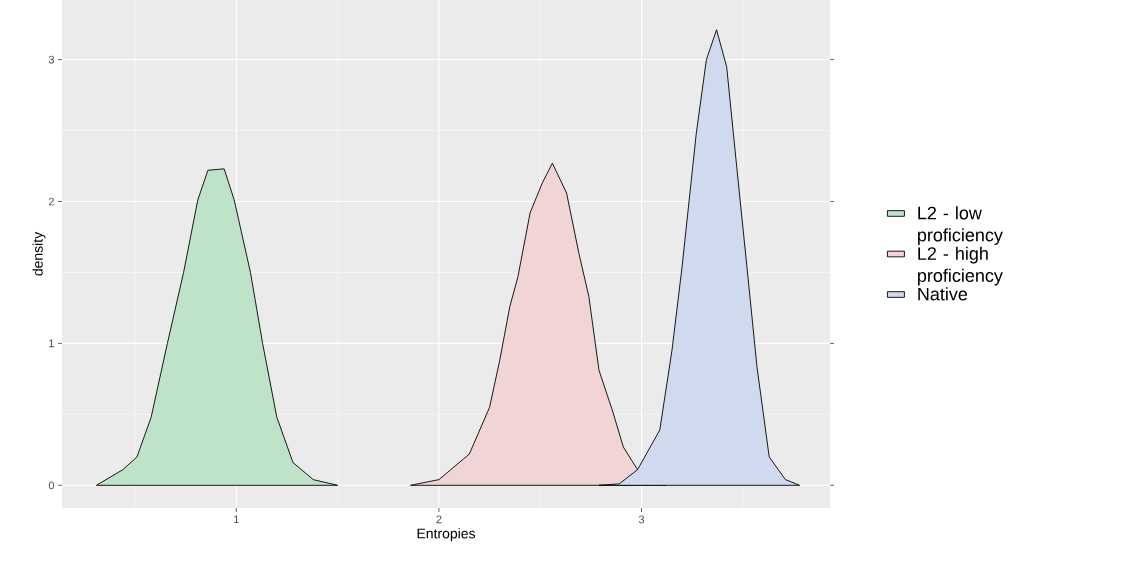 The width and height of the screenshot is (1144, 575). What do you see at coordinates (39, 253) in the screenshot?
I see `y-axis-title: density` at bounding box center [39, 253].